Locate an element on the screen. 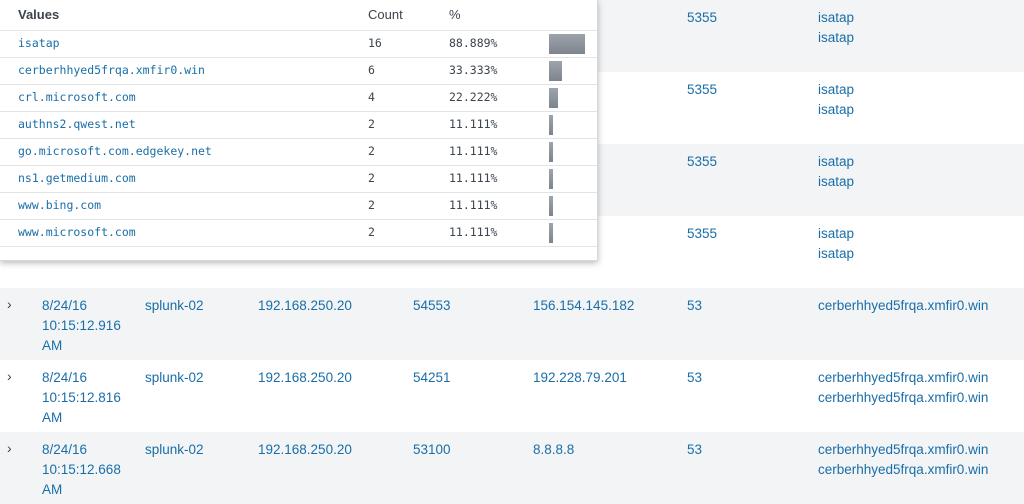 The width and height of the screenshot is (1024, 504). field-value-link: www.microsoft.com is located at coordinates (77, 232).